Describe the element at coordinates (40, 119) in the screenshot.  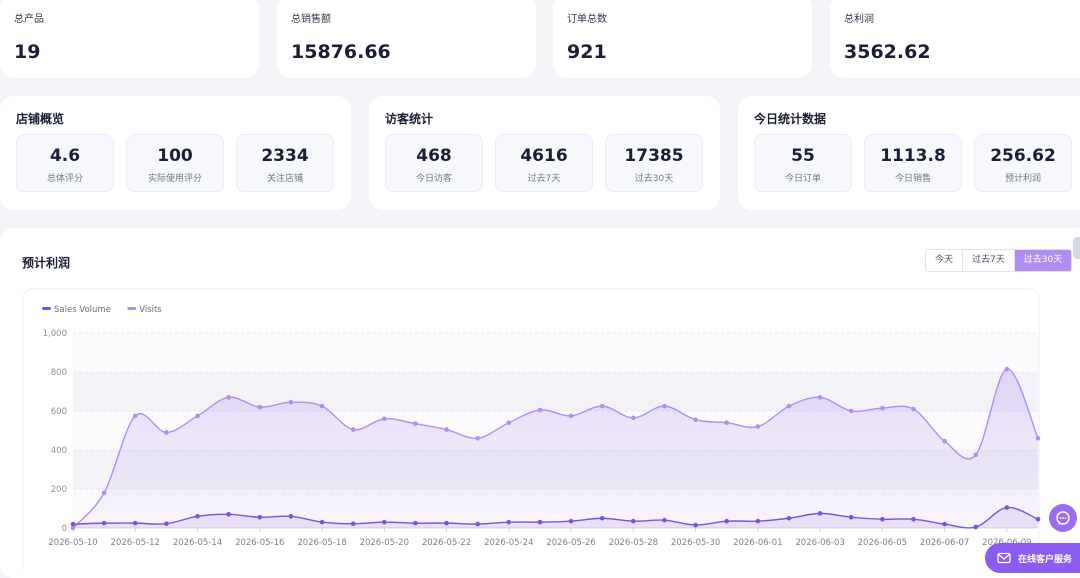
I see `panel-title: 店铺概览` at that location.